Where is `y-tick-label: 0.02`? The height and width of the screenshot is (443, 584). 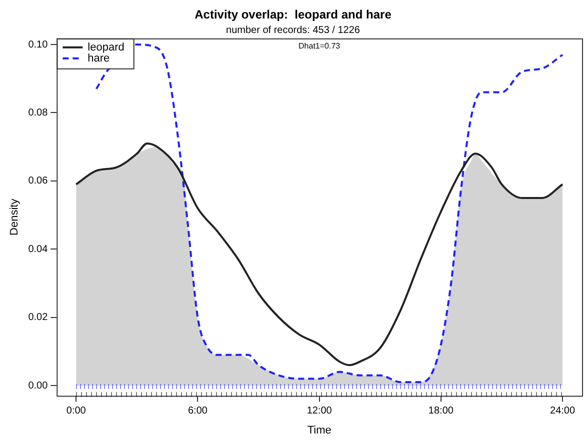
y-tick-label: 0.02 is located at coordinates (38, 318).